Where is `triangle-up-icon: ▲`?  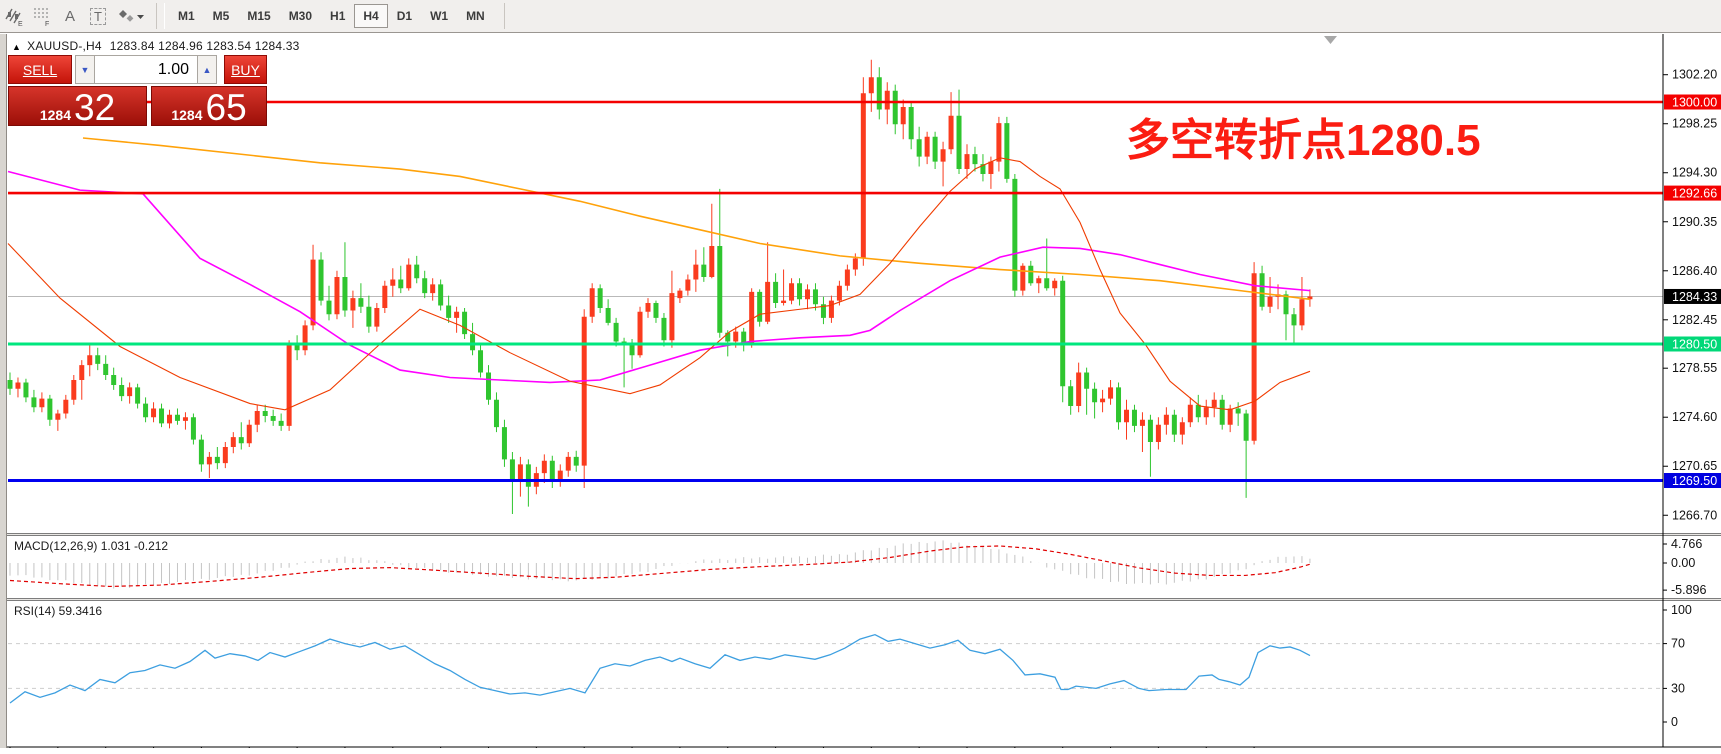 triangle-up-icon: ▲ is located at coordinates (207, 69).